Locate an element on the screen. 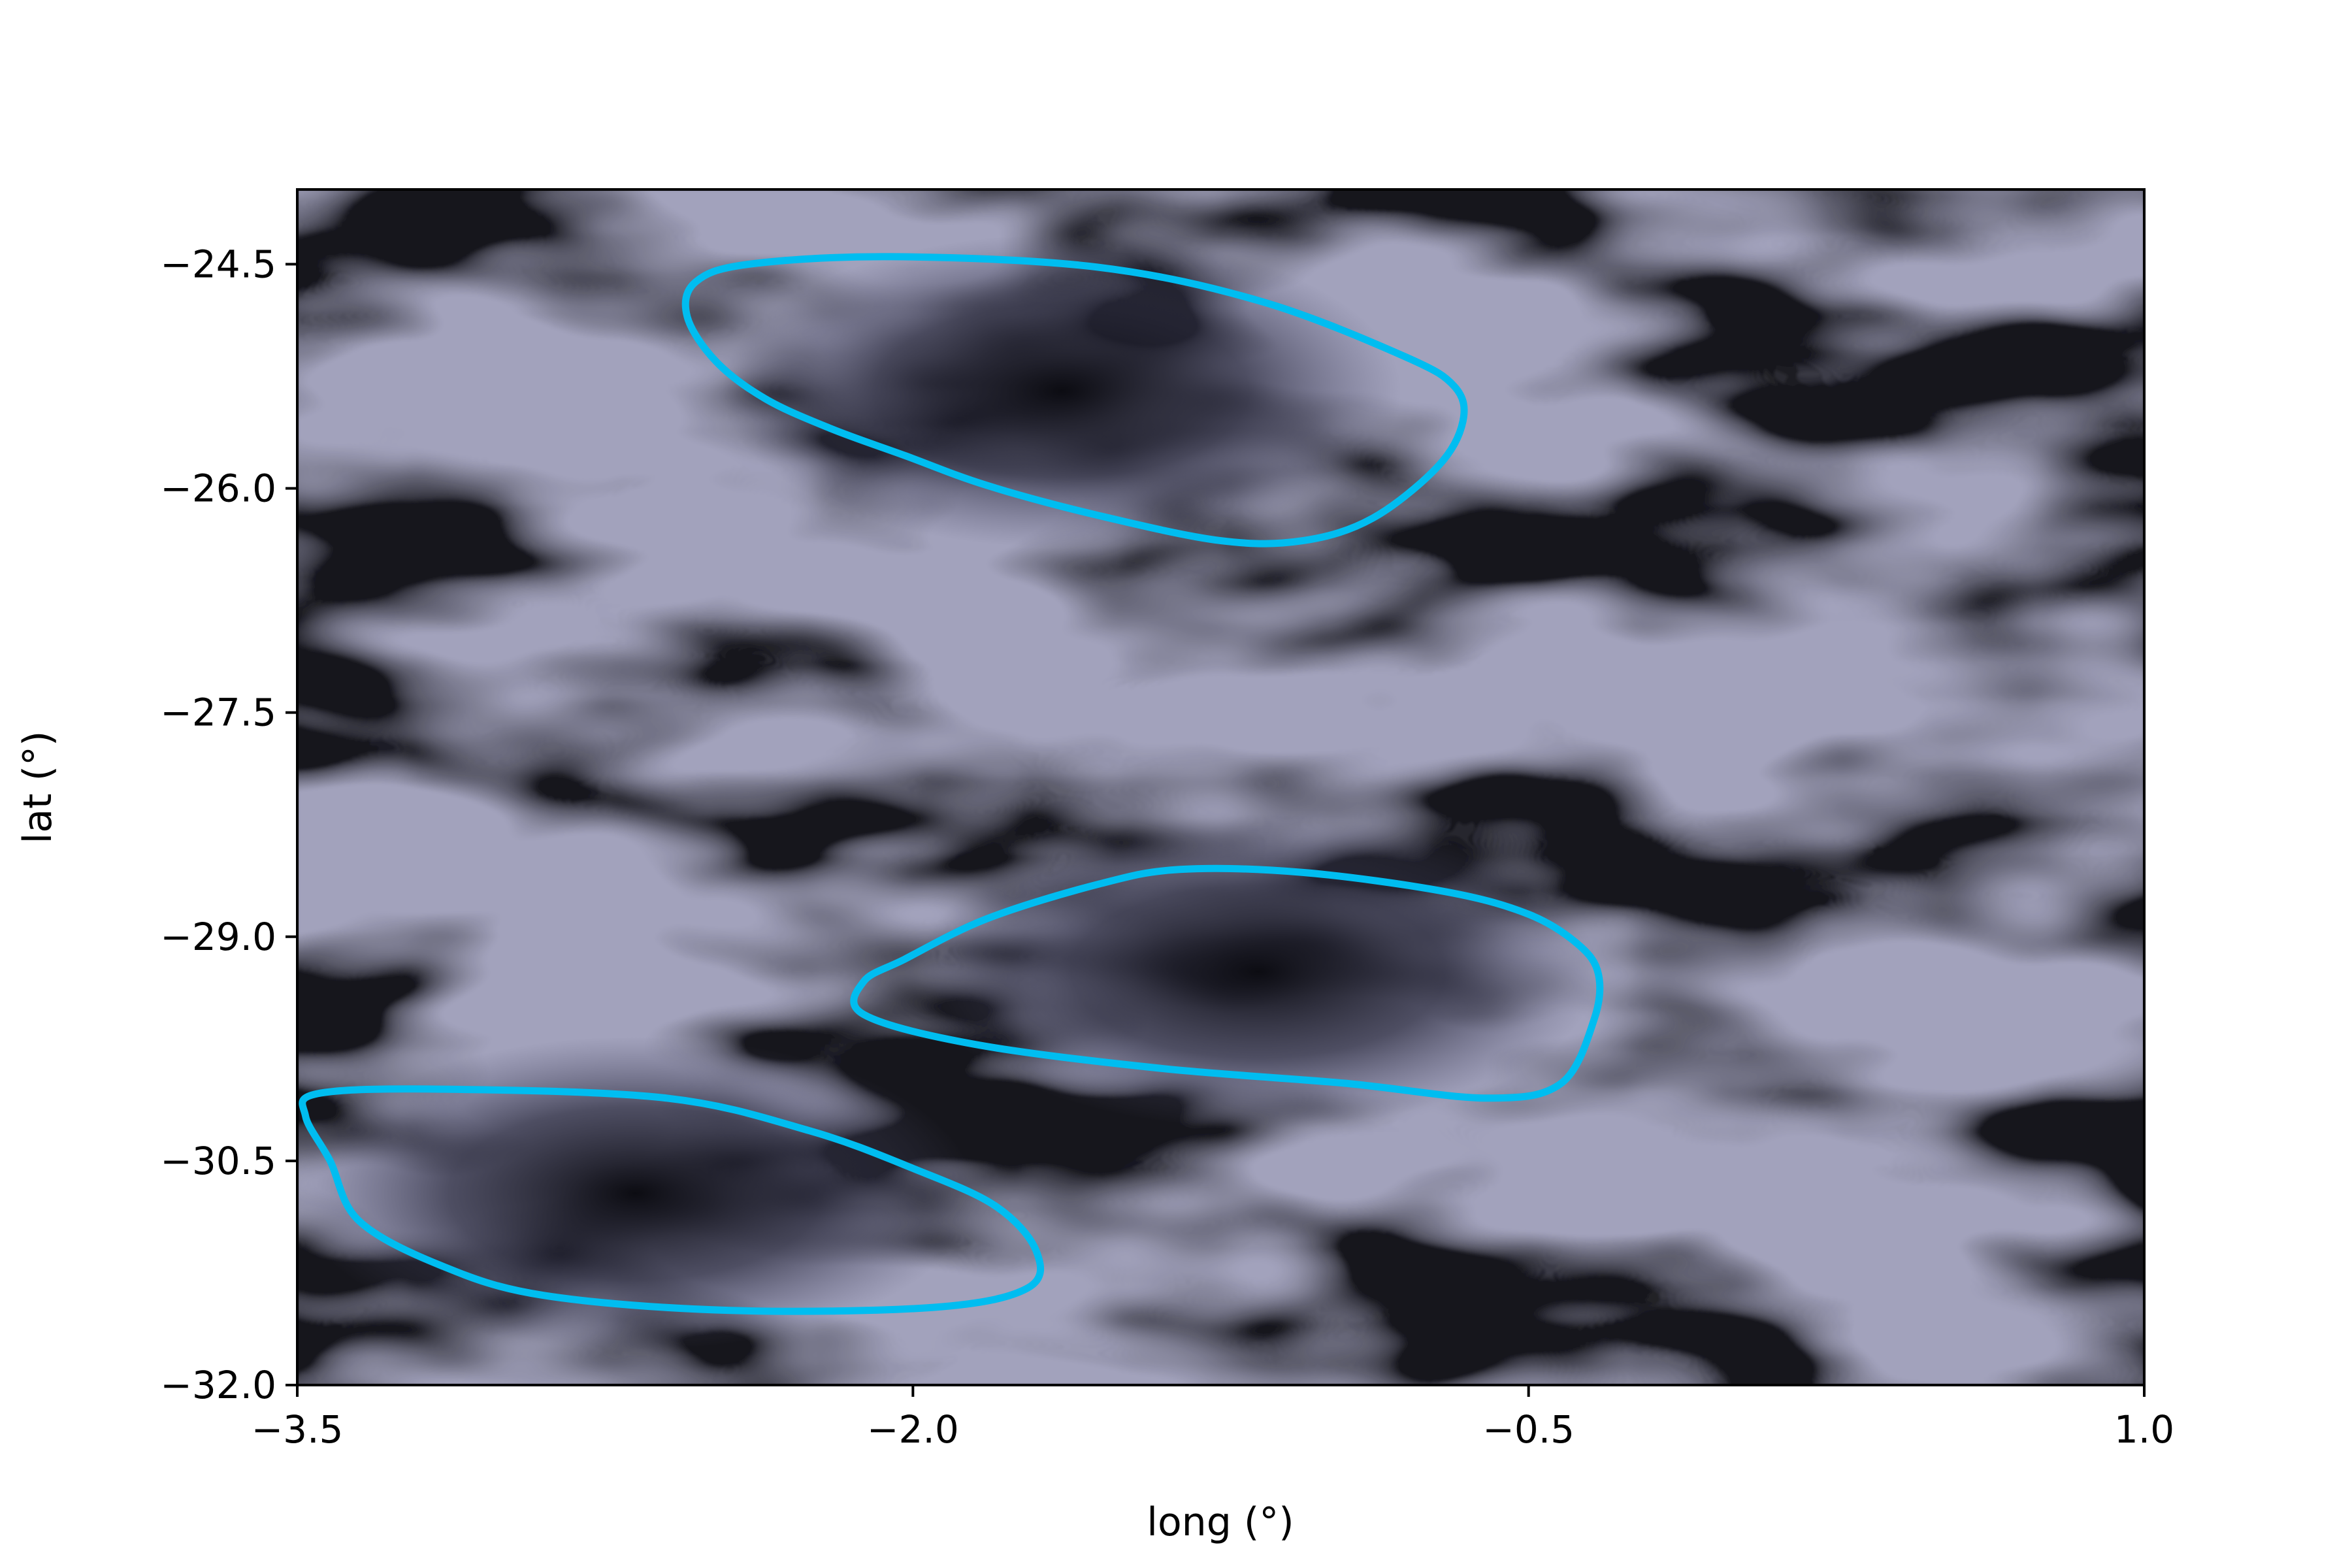  y-tick-label: −24.5 is located at coordinates (218, 264).